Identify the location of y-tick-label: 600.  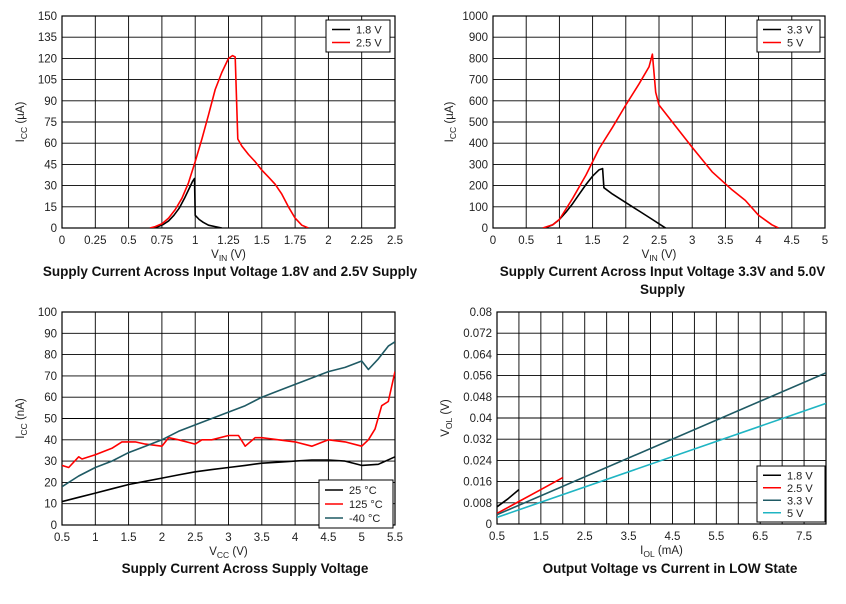
(478, 102).